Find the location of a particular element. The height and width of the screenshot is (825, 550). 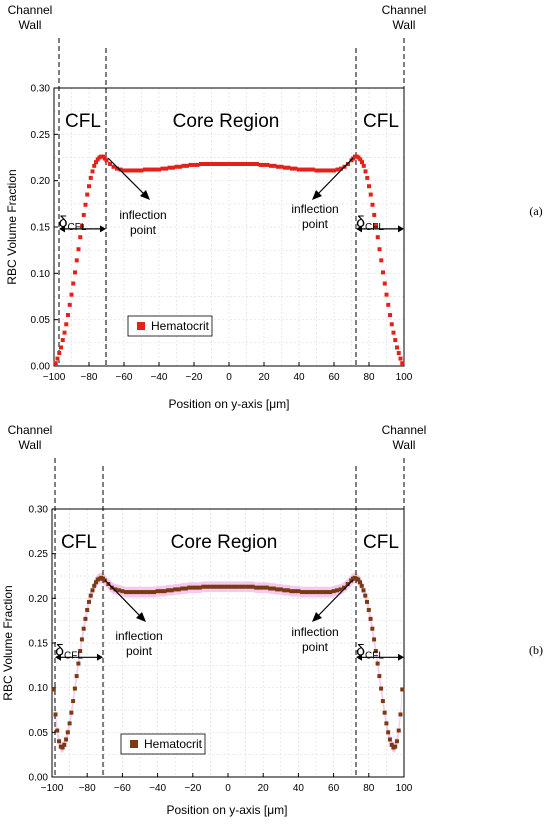

panel-b-x-ticks: −100 −80 −60 −40 −20 0 20 40 60 80 100 is located at coordinates (227, 783).